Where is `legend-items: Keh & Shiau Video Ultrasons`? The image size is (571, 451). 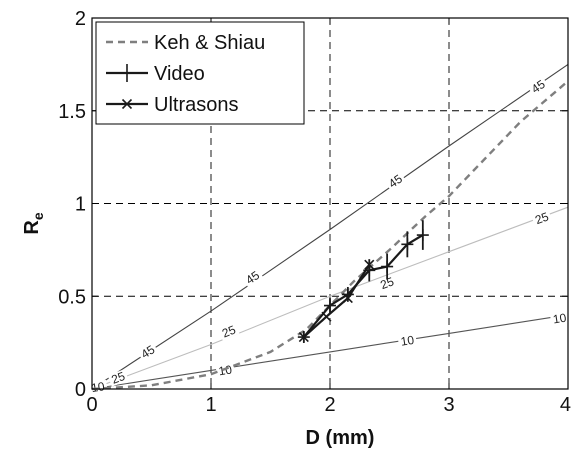
legend-items: Keh & Shiau Video Ultrasons is located at coordinates (185, 74).